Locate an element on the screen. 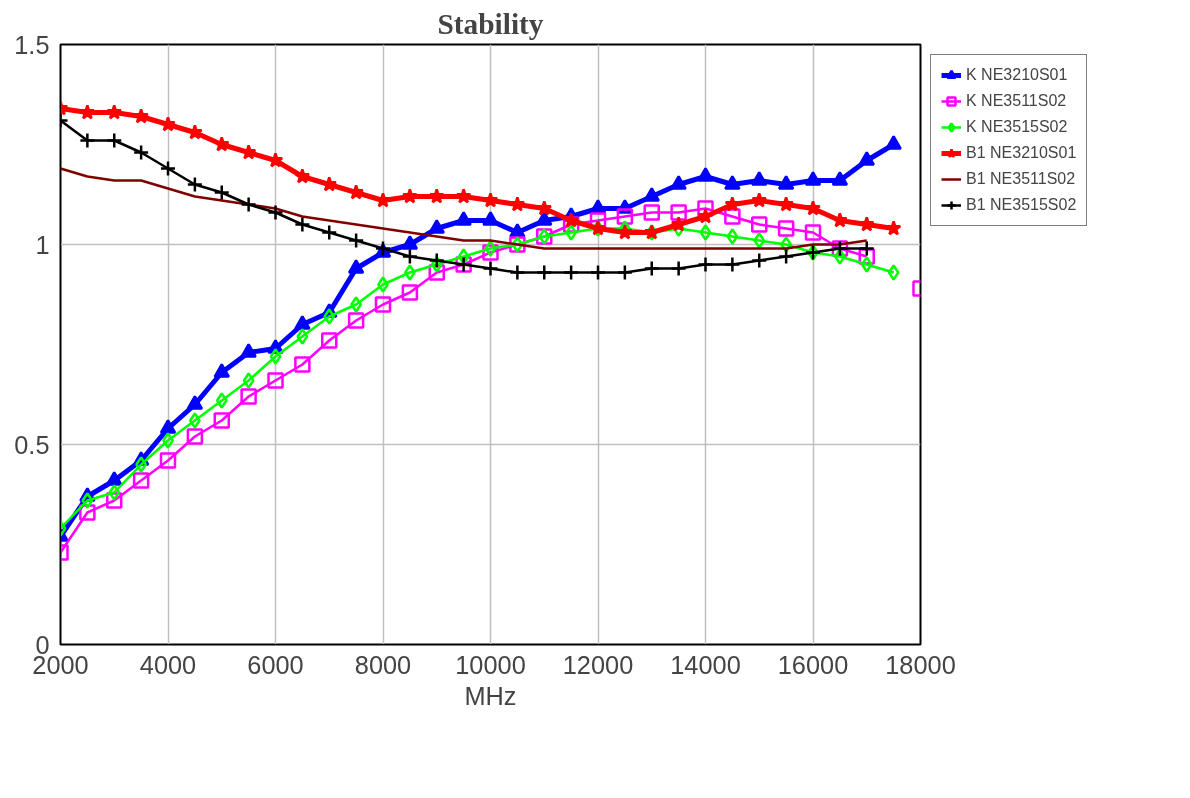  legend-label: K NE3515S02 is located at coordinates (1017, 127).